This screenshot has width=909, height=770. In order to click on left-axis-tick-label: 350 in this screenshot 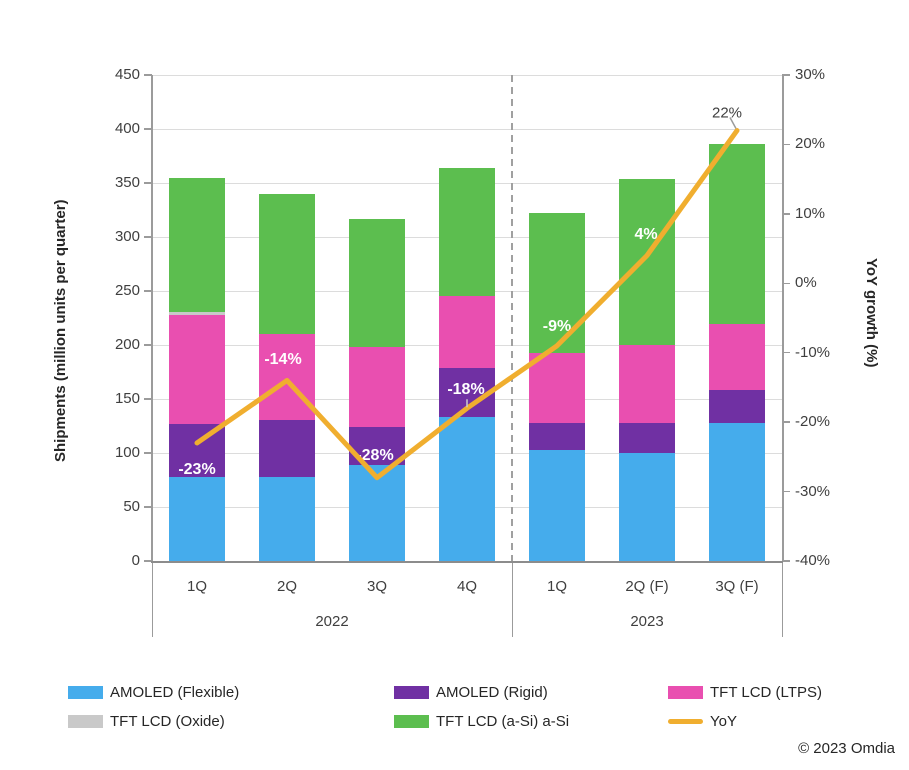, I will do `click(127, 182)`.